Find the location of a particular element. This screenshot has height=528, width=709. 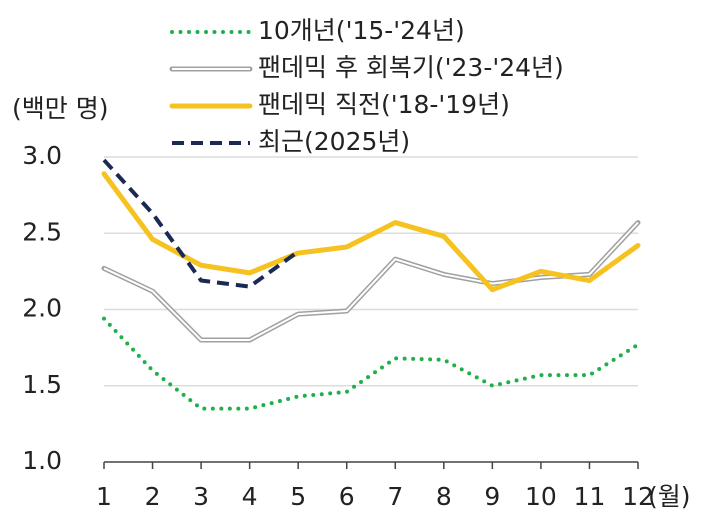

y-tick-label: 2.5 is located at coordinates (42, 231).